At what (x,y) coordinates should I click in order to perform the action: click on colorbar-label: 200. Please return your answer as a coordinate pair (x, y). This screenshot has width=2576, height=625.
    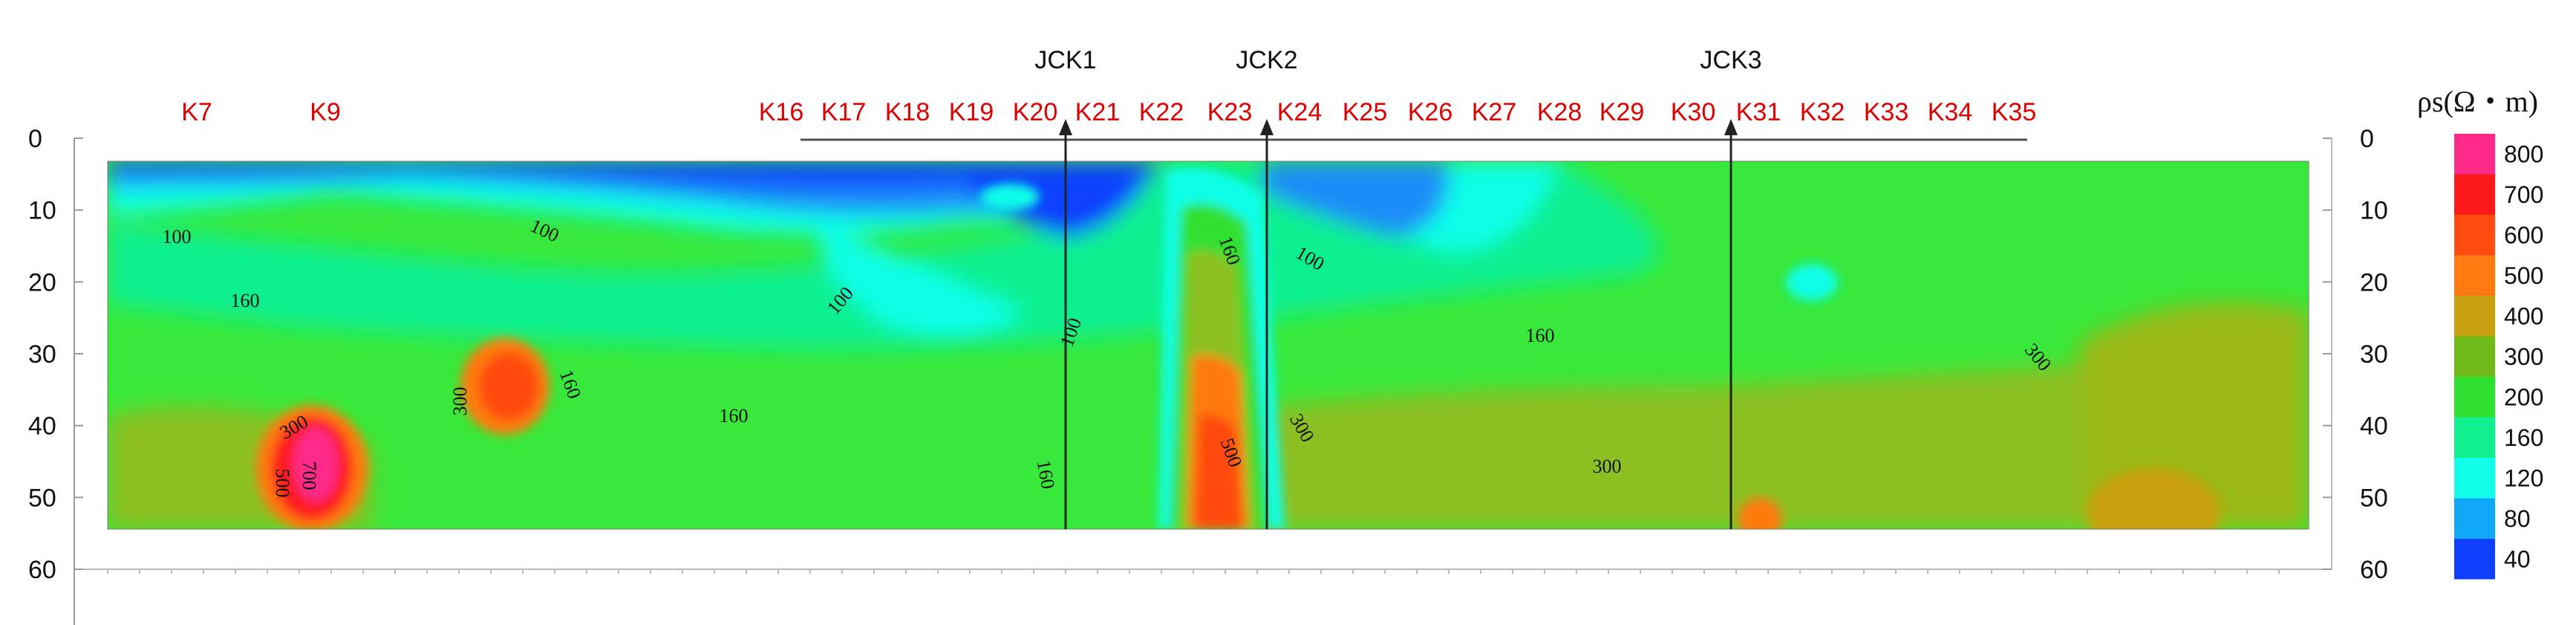
    Looking at the image, I should click on (2523, 396).